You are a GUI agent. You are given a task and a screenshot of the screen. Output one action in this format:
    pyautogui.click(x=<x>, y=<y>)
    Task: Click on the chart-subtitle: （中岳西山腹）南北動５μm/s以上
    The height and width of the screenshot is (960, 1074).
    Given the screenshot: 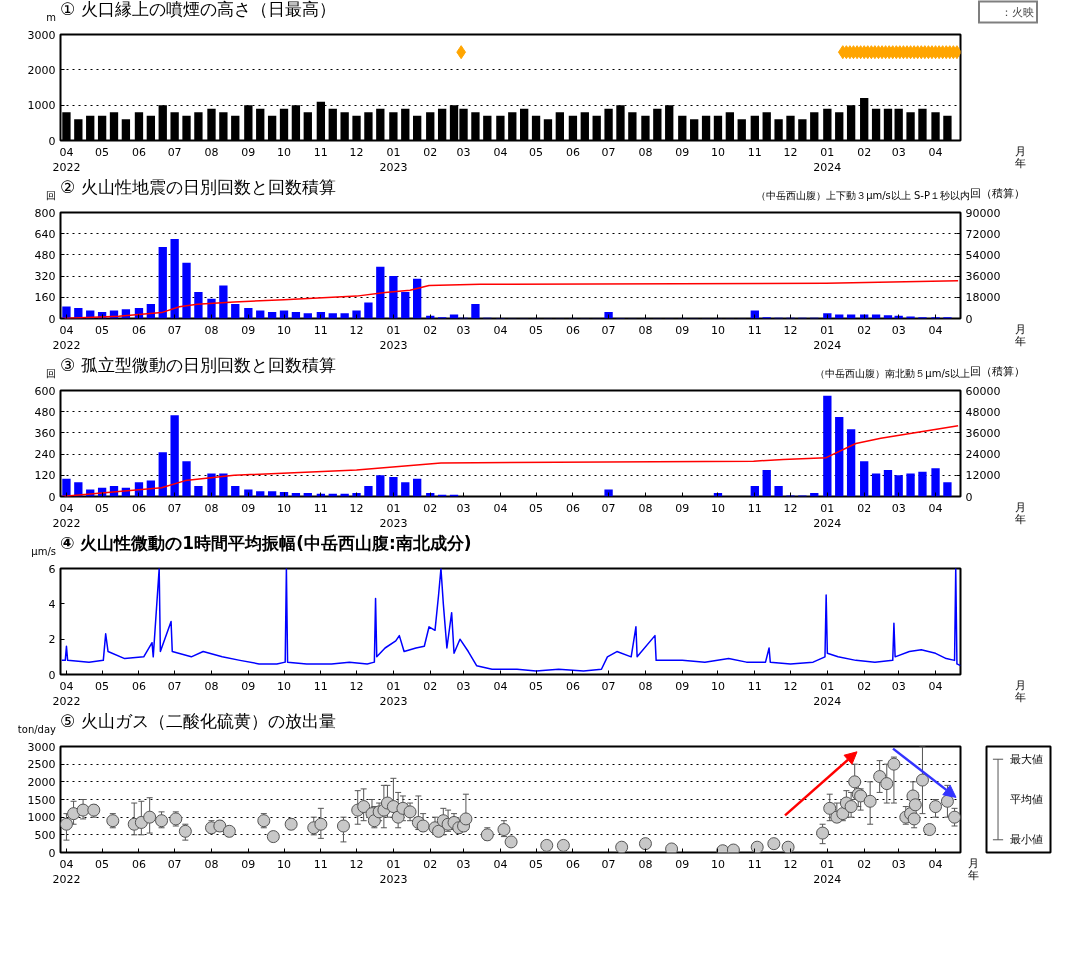 What is the action you would take?
    pyautogui.click(x=892, y=373)
    